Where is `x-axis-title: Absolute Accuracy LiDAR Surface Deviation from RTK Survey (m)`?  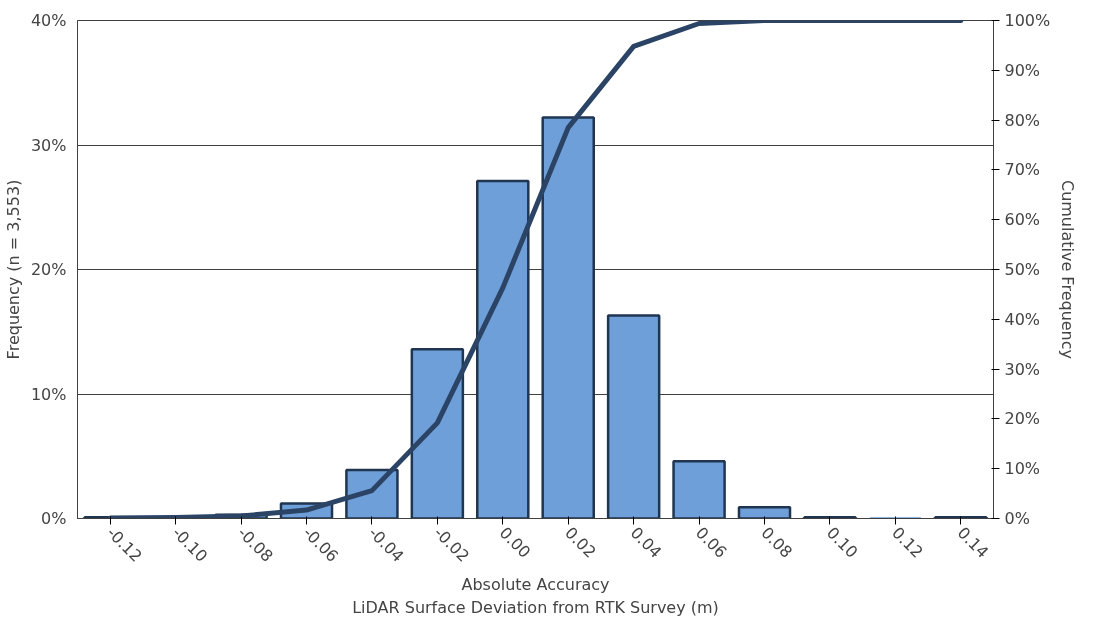
x-axis-title: Absolute Accuracy LiDAR Surface Deviation from RTK Survey (m) is located at coordinates (535, 596).